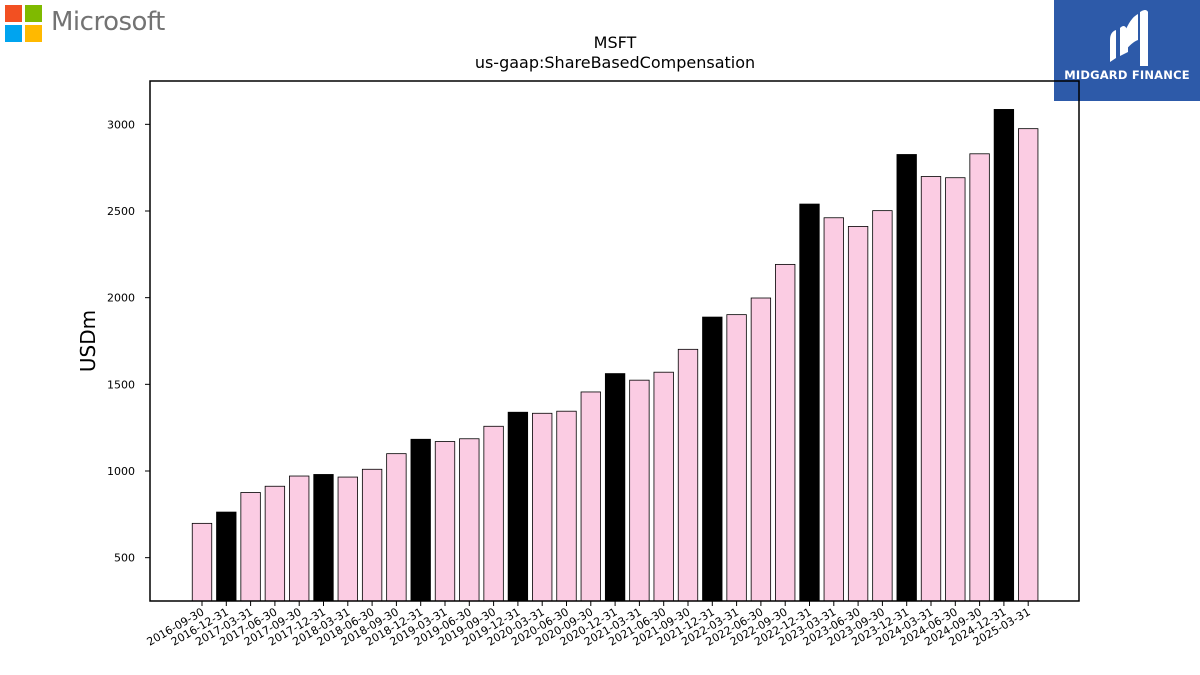 The height and width of the screenshot is (675, 1200). I want to click on midgard-wordmark: MIDGARD FINANCE, so click(1127, 75).